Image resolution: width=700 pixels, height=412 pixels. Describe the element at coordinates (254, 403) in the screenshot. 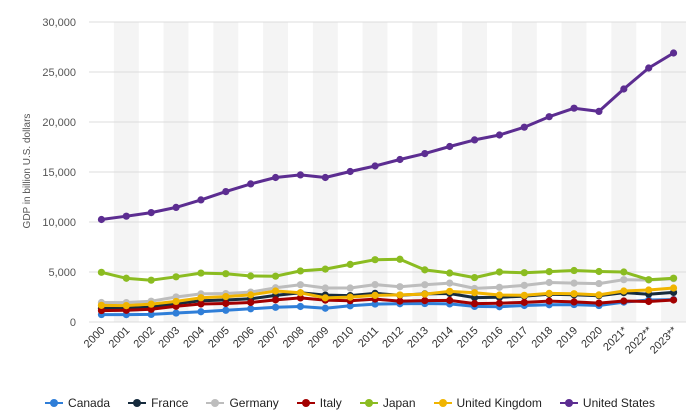

I see `legend-label-germany: Germany` at that location.